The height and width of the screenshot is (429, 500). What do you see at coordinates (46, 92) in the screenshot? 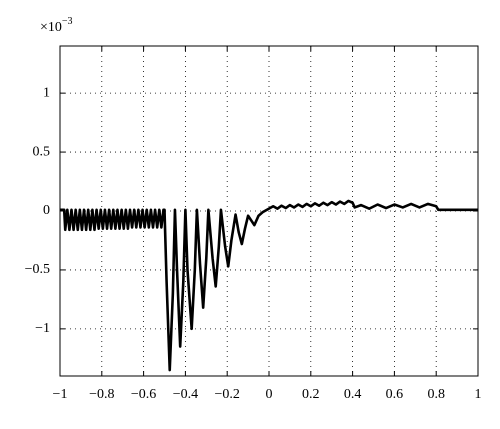
I see `y-tick-label: 1` at bounding box center [46, 92].